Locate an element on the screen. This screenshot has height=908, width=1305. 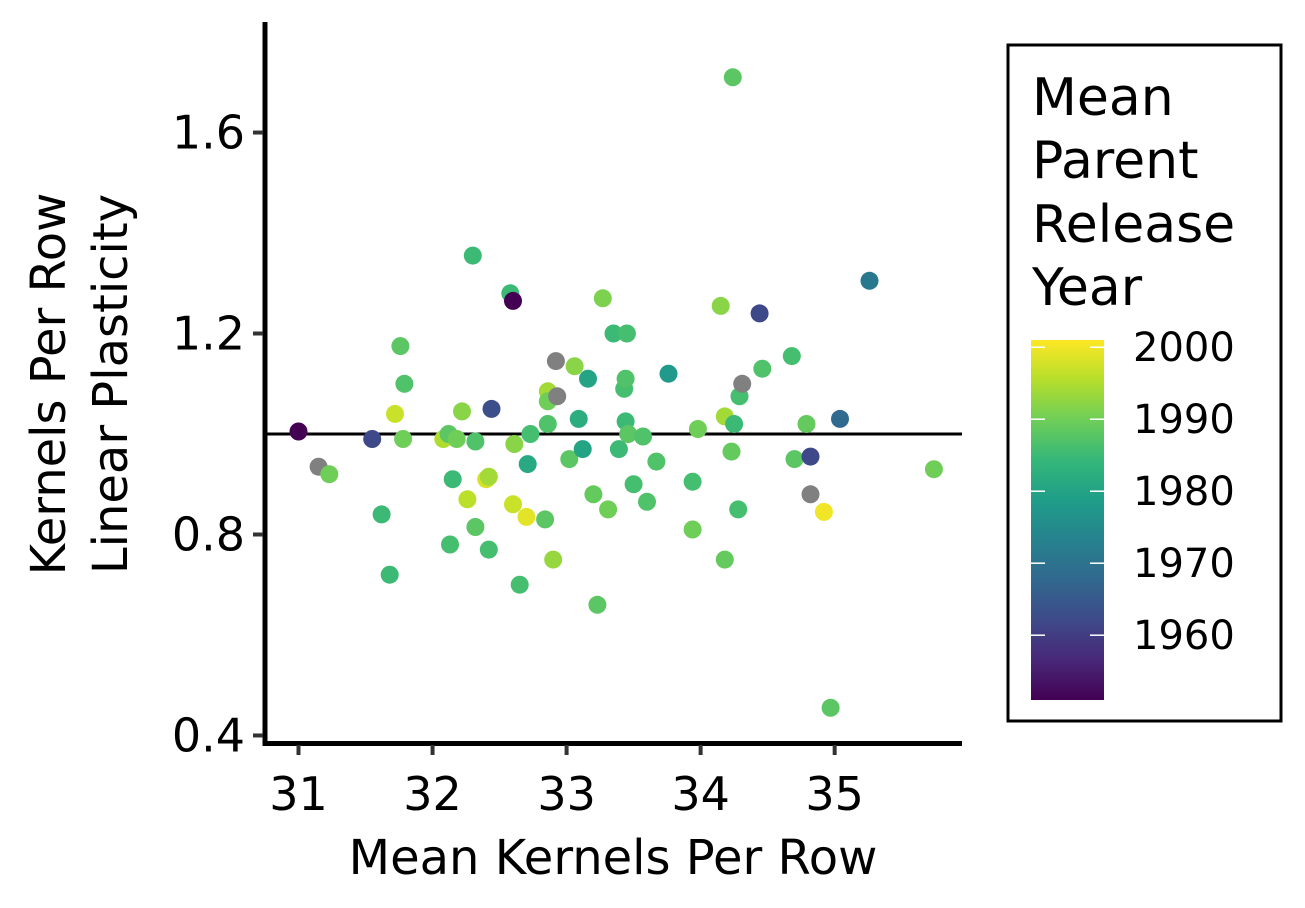
y-tick-label-0: 0.4 is located at coordinates (208, 735).